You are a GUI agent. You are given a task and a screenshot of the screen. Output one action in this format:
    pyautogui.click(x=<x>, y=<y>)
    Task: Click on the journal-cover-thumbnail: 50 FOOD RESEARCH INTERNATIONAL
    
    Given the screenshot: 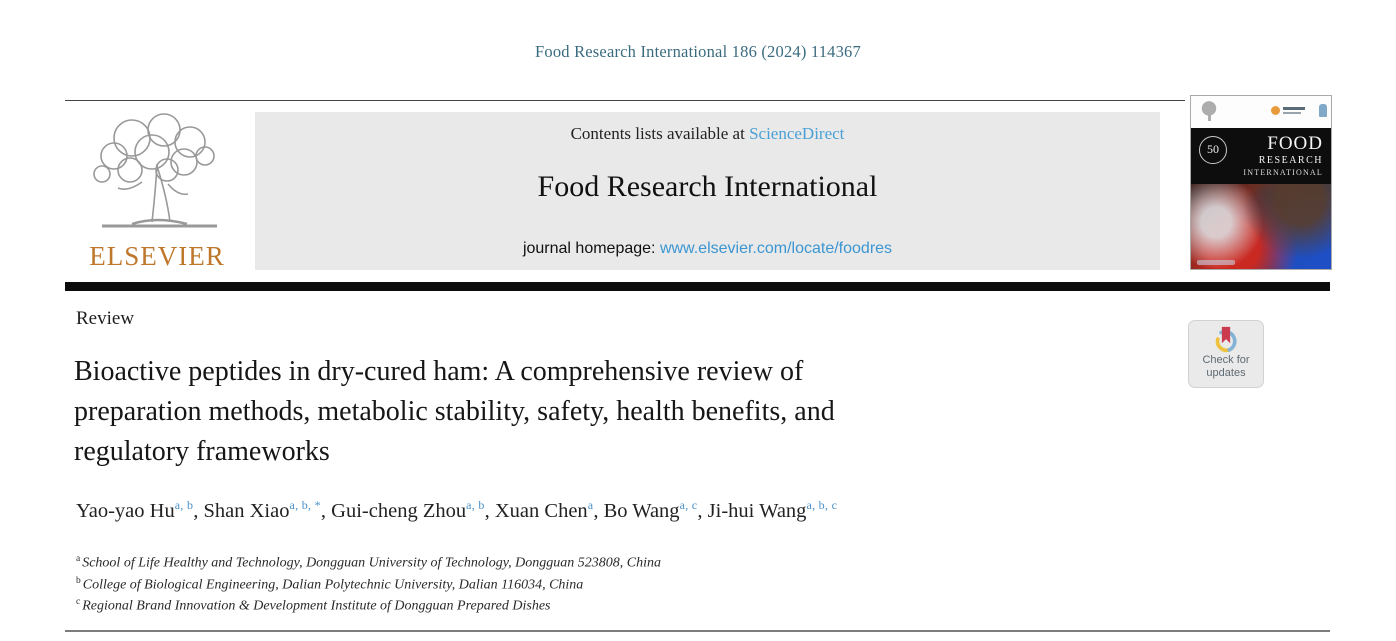 What is the action you would take?
    pyautogui.click(x=1261, y=182)
    